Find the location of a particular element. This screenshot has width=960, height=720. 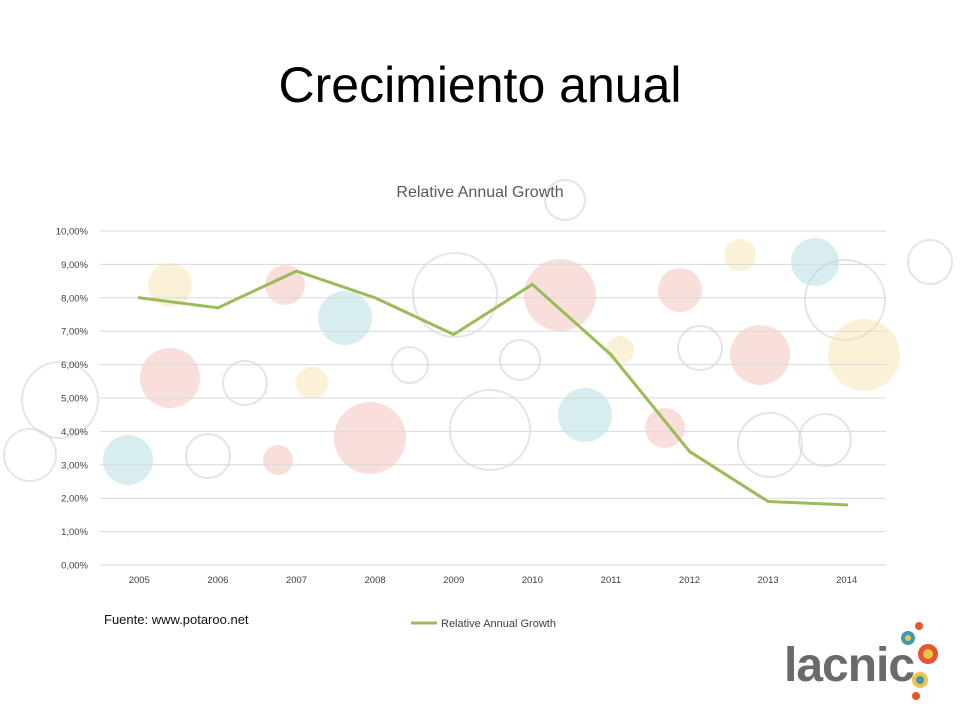

lacnic-logo: lacnic is located at coordinates (865, 663).